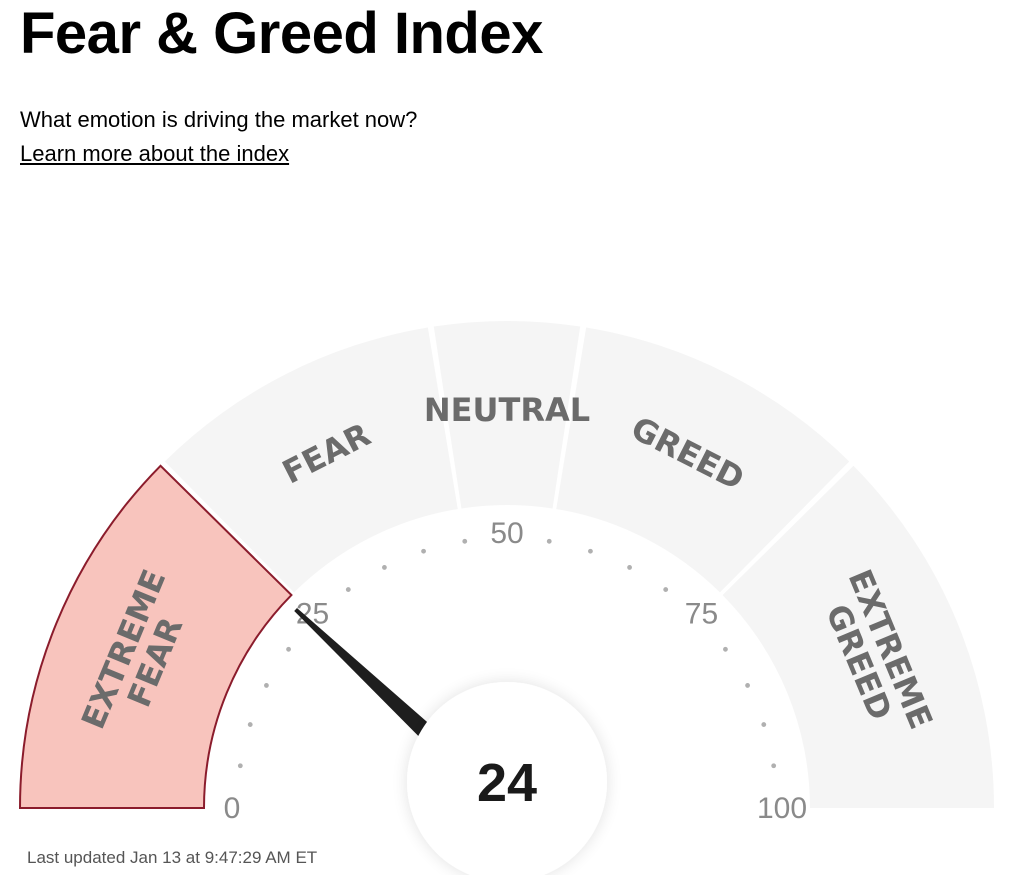  What do you see at coordinates (76, 857) in the screenshot?
I see `last-updated-label: Last updated` at bounding box center [76, 857].